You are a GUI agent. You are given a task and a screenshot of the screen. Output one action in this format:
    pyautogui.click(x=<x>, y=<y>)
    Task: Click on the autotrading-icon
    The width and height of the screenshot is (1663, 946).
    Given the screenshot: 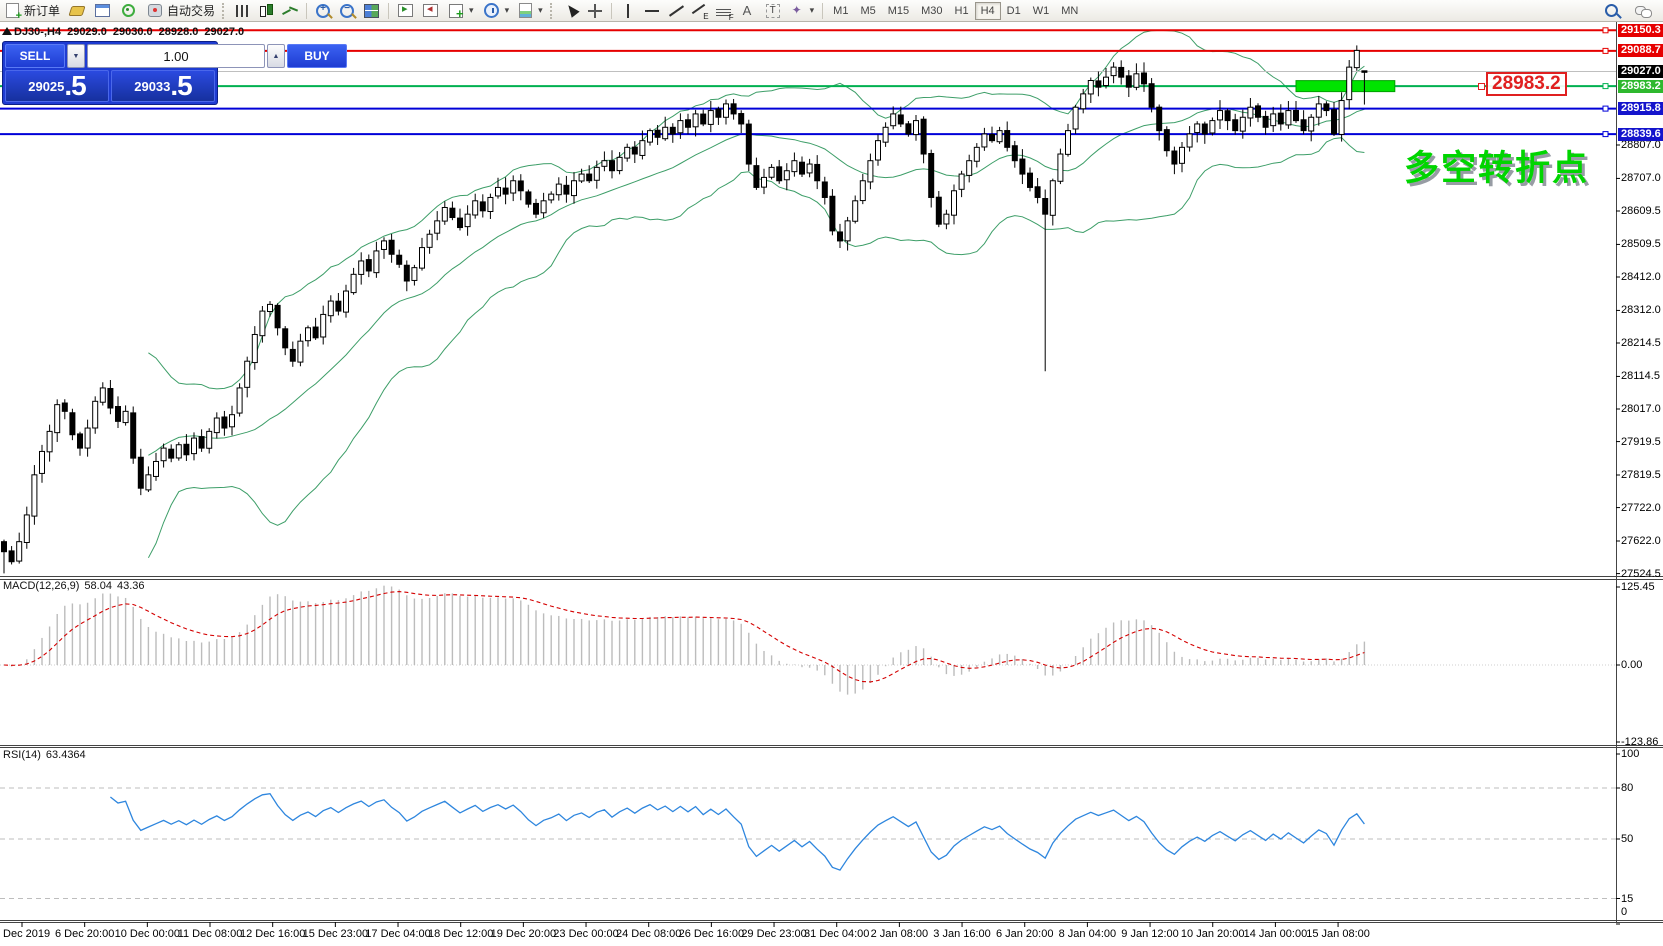 What is the action you would take?
    pyautogui.click(x=155, y=10)
    